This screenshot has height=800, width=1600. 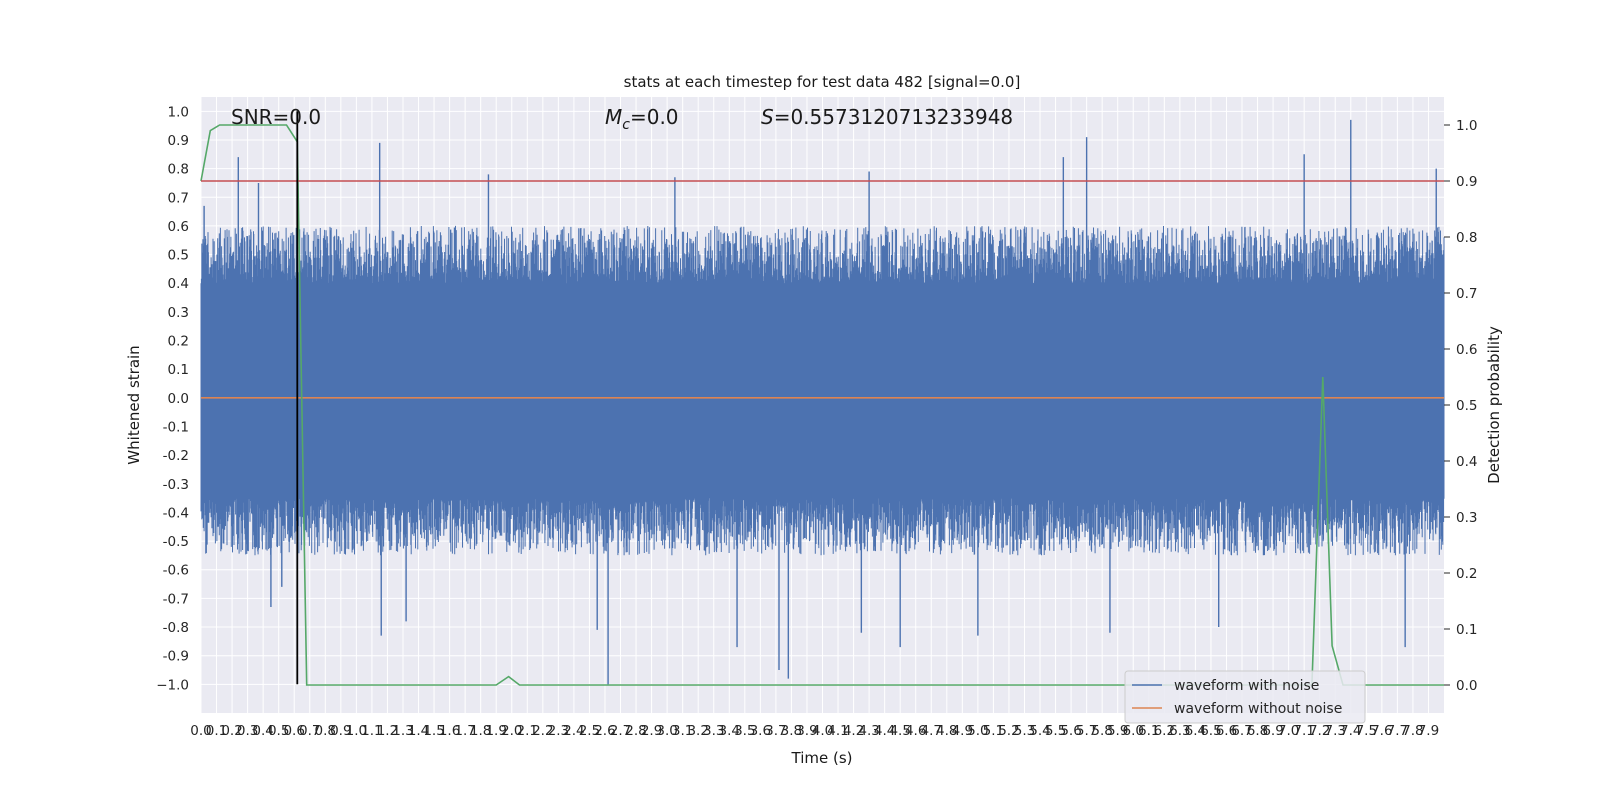 I want to click on y-tick-label: 0.7, so click(x=178, y=198).